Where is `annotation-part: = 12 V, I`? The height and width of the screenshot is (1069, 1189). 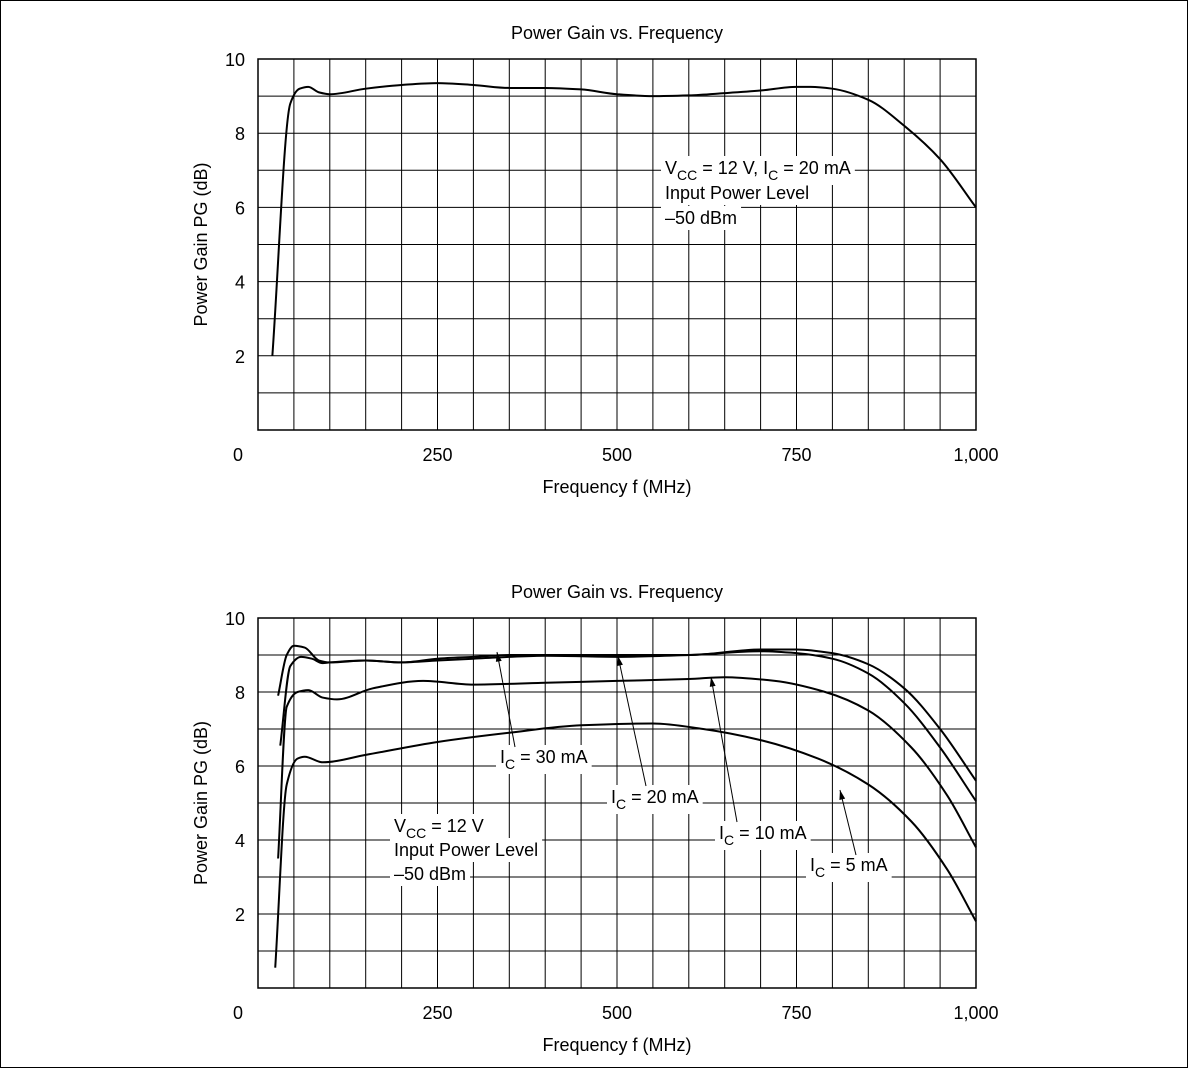 annotation-part: = 12 V, I is located at coordinates (732, 168).